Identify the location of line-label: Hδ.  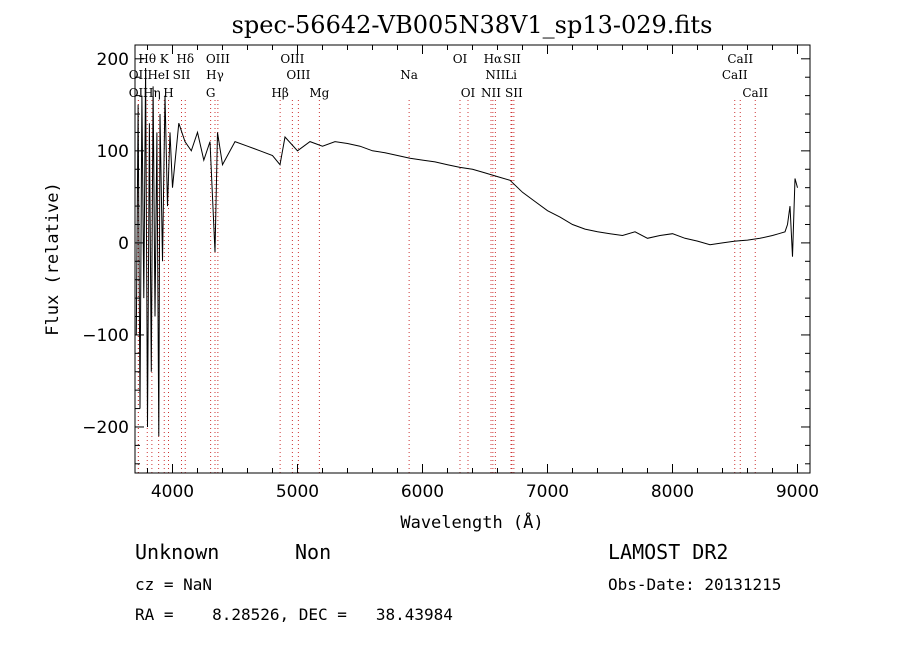
(185, 59).